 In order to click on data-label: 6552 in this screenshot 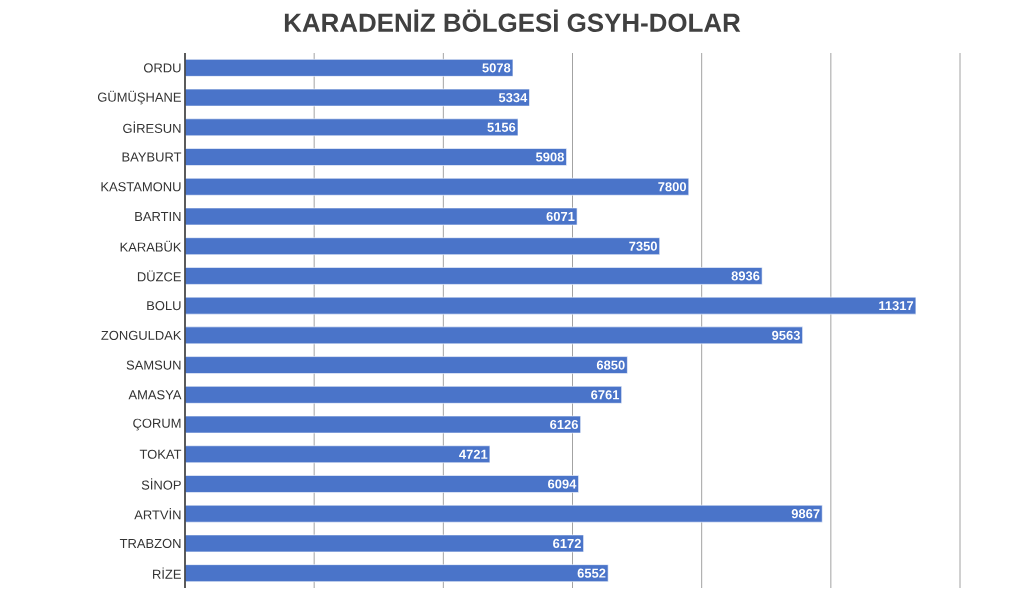, I will do `click(591, 573)`.